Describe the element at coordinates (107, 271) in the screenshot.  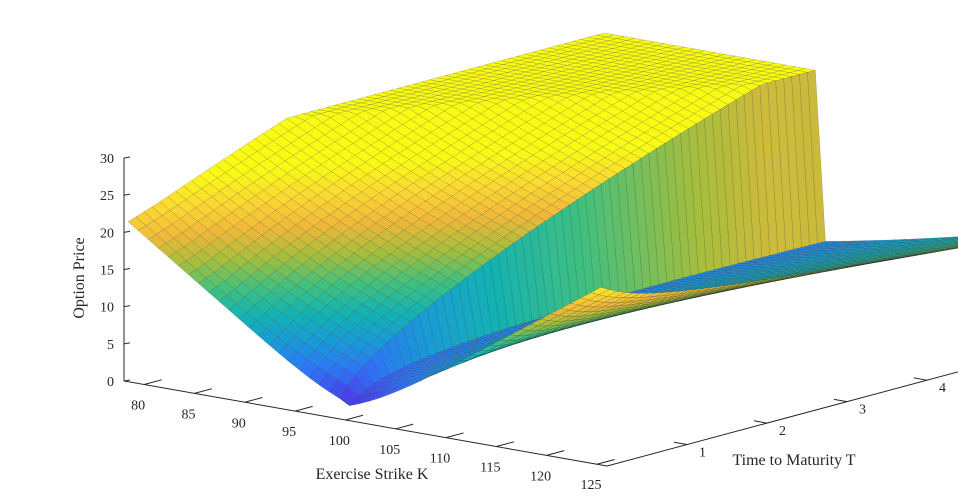
I see `z-tick-label: 15` at that location.